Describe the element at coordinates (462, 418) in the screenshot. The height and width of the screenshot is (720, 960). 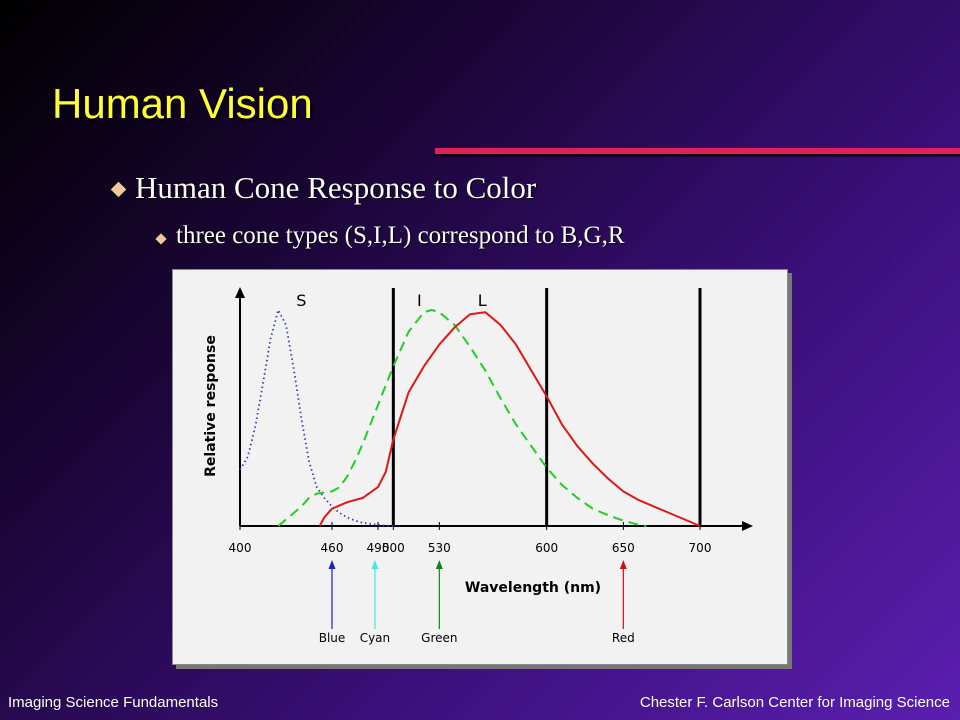
I see `series-curve-I` at that location.